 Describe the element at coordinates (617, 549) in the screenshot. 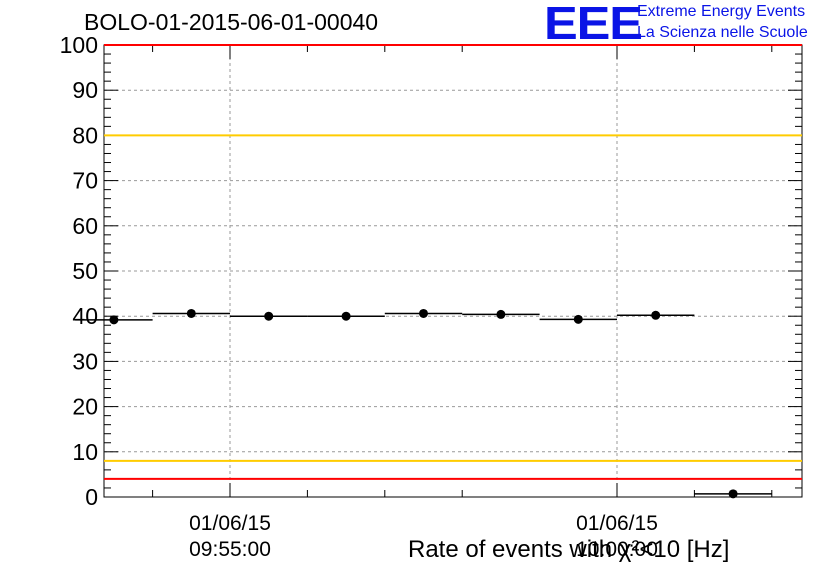

I see `x-tick-time-label: 10:00:00` at that location.